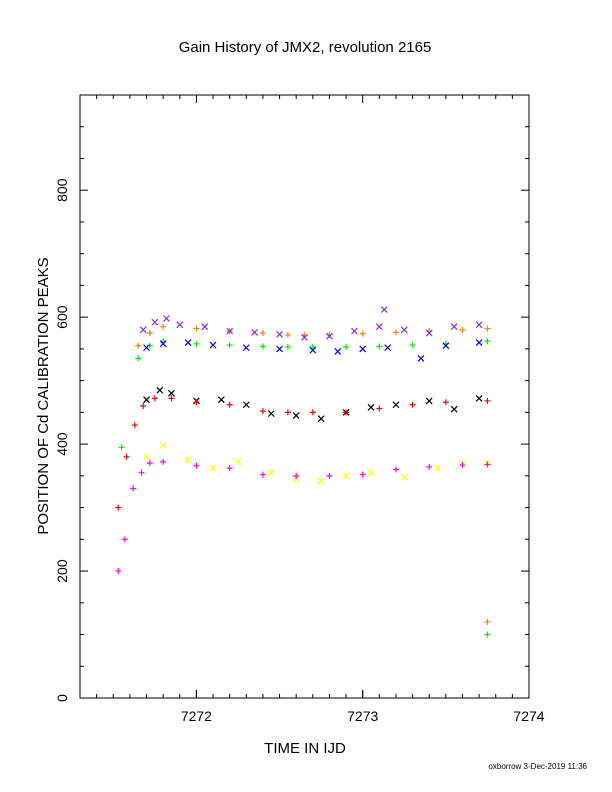 This screenshot has width=612, height=792. Describe the element at coordinates (62, 190) in the screenshot. I see `y-tick-label: 800` at that location.